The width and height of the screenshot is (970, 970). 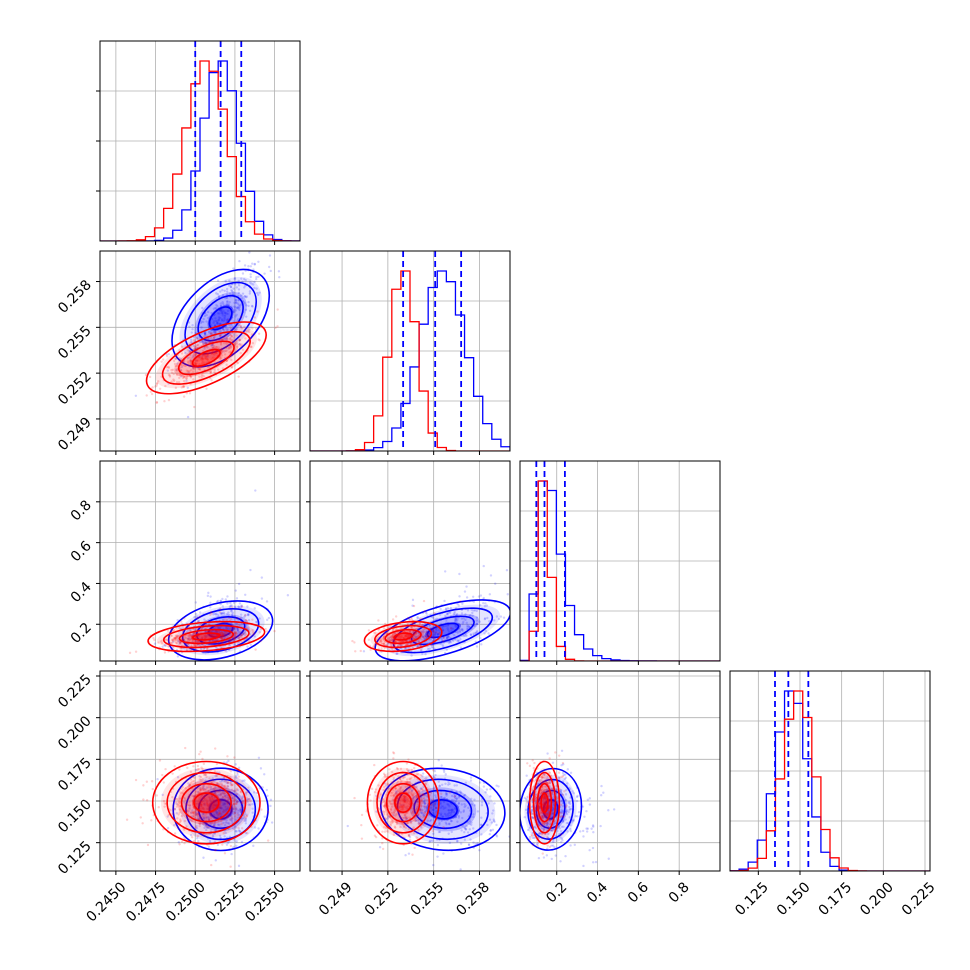 What do you see at coordinates (430, 612) in the screenshot?
I see `panel-content` at bounding box center [430, 612].